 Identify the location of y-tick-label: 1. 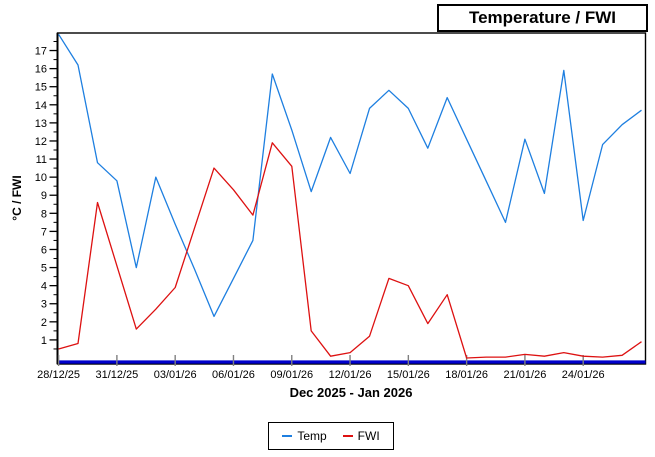
(44, 341).